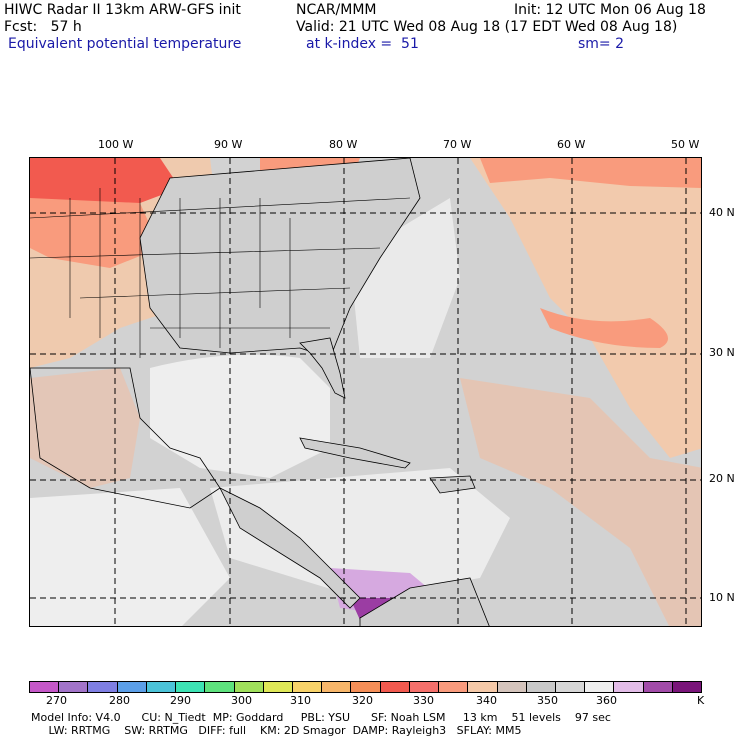  What do you see at coordinates (336, 10) in the screenshot?
I see `center-label: NCAR/MMM` at bounding box center [336, 10].